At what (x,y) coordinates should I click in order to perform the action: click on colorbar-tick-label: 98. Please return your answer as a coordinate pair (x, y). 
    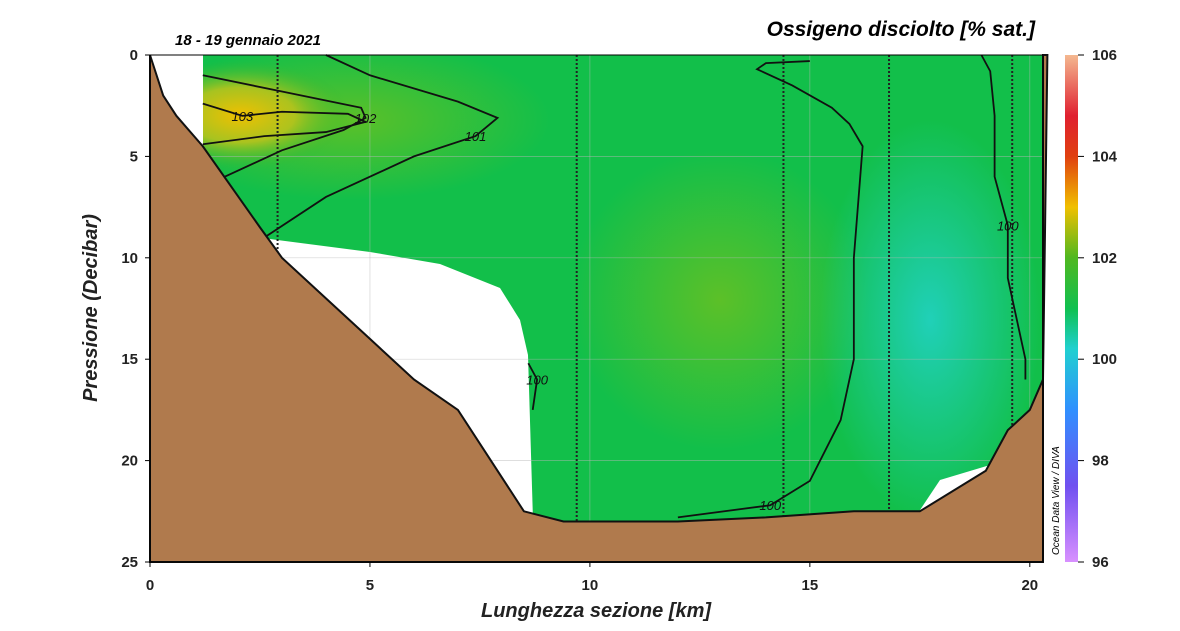
    Looking at the image, I should click on (1100, 461).